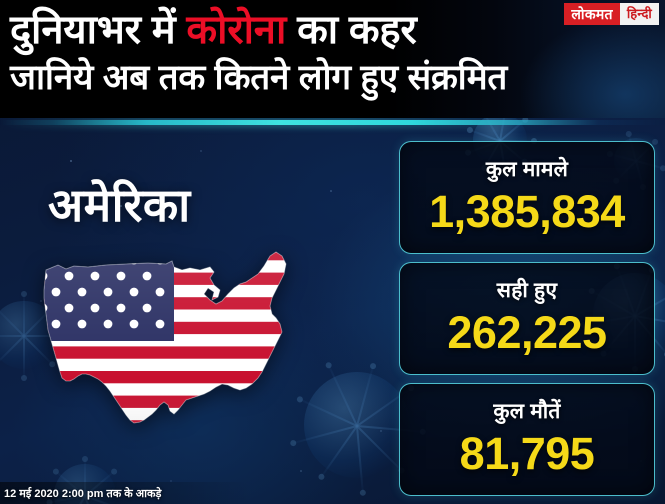 The height and width of the screenshot is (504, 665). What do you see at coordinates (527, 211) in the screenshot?
I see `stat-value: 1,385,834` at bounding box center [527, 211].